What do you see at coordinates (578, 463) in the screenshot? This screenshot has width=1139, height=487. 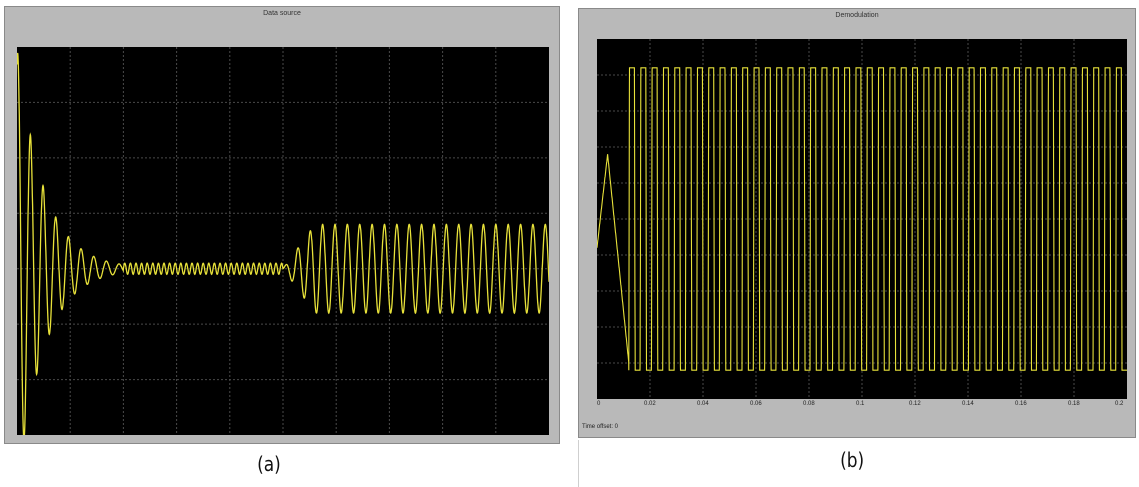 I see `panel-divider` at bounding box center [578, 463].